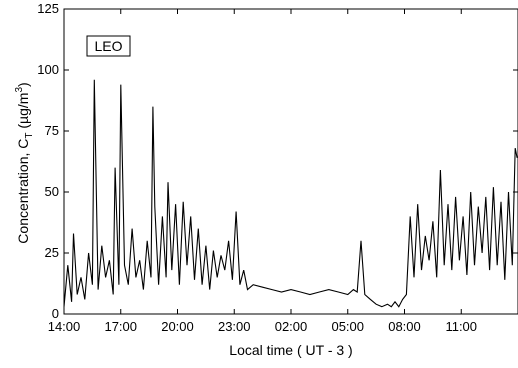 The height and width of the screenshot is (368, 518). I want to click on y-axis-label-unit: (µg/m, so click(23, 113).